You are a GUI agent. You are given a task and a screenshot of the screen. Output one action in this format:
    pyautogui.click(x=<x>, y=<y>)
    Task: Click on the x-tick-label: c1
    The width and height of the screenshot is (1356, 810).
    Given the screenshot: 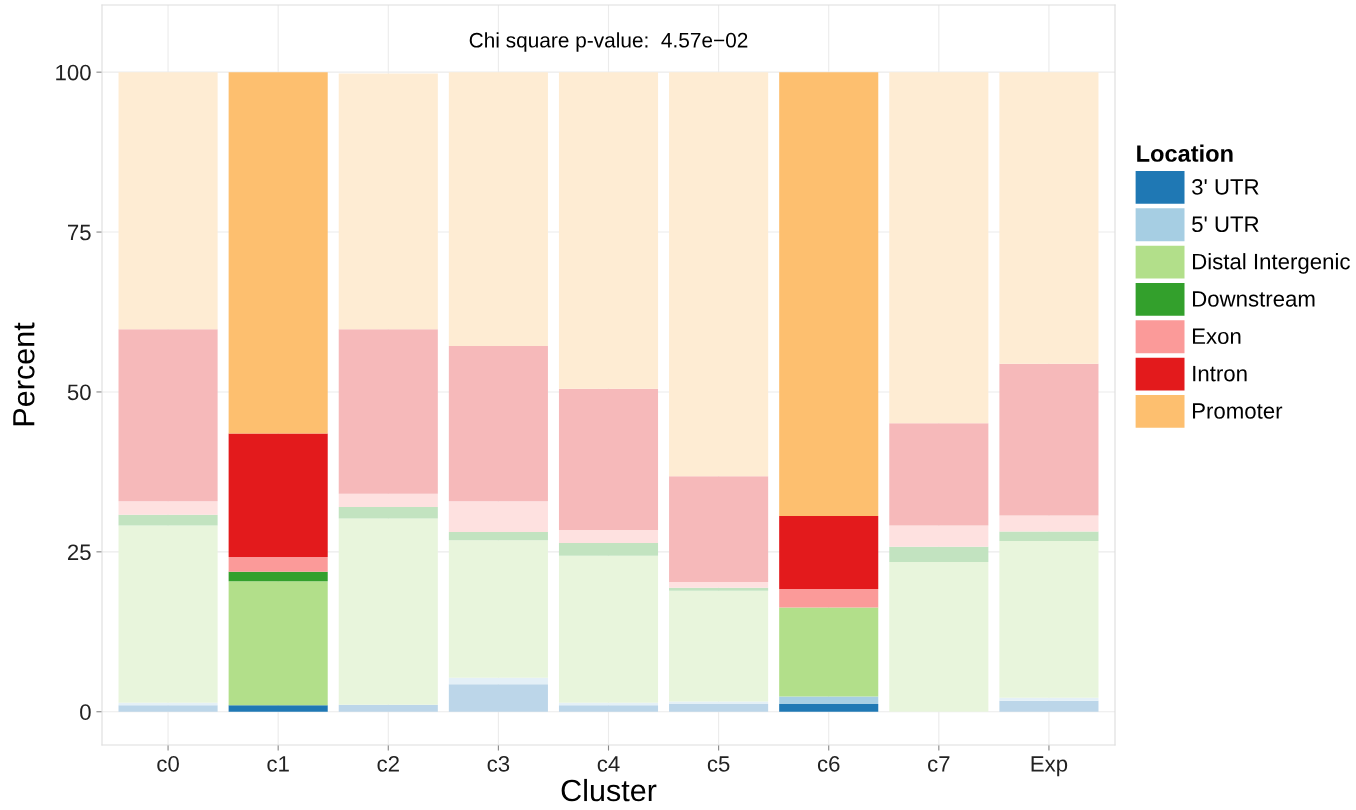 What is the action you would take?
    pyautogui.click(x=278, y=764)
    